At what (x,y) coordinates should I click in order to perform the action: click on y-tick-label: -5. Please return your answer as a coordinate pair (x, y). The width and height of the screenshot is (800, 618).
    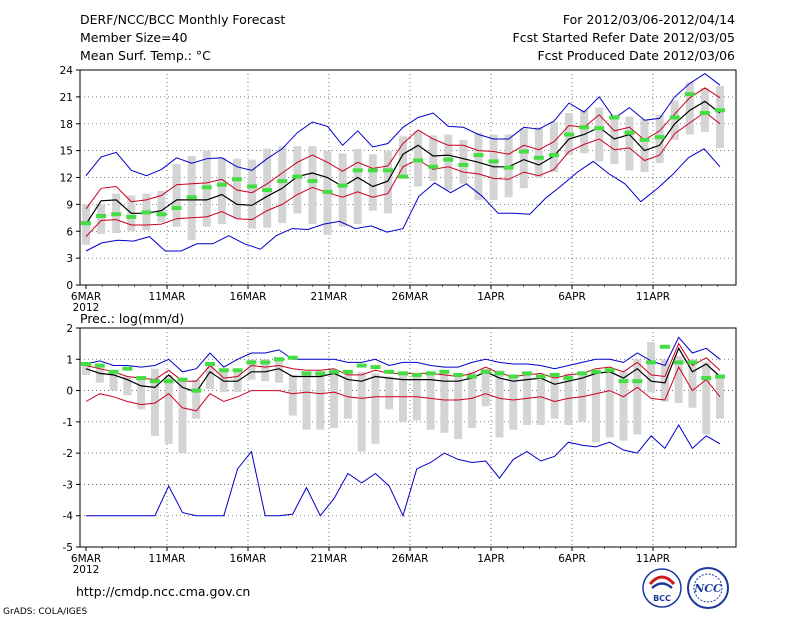
    Looking at the image, I should click on (68, 548).